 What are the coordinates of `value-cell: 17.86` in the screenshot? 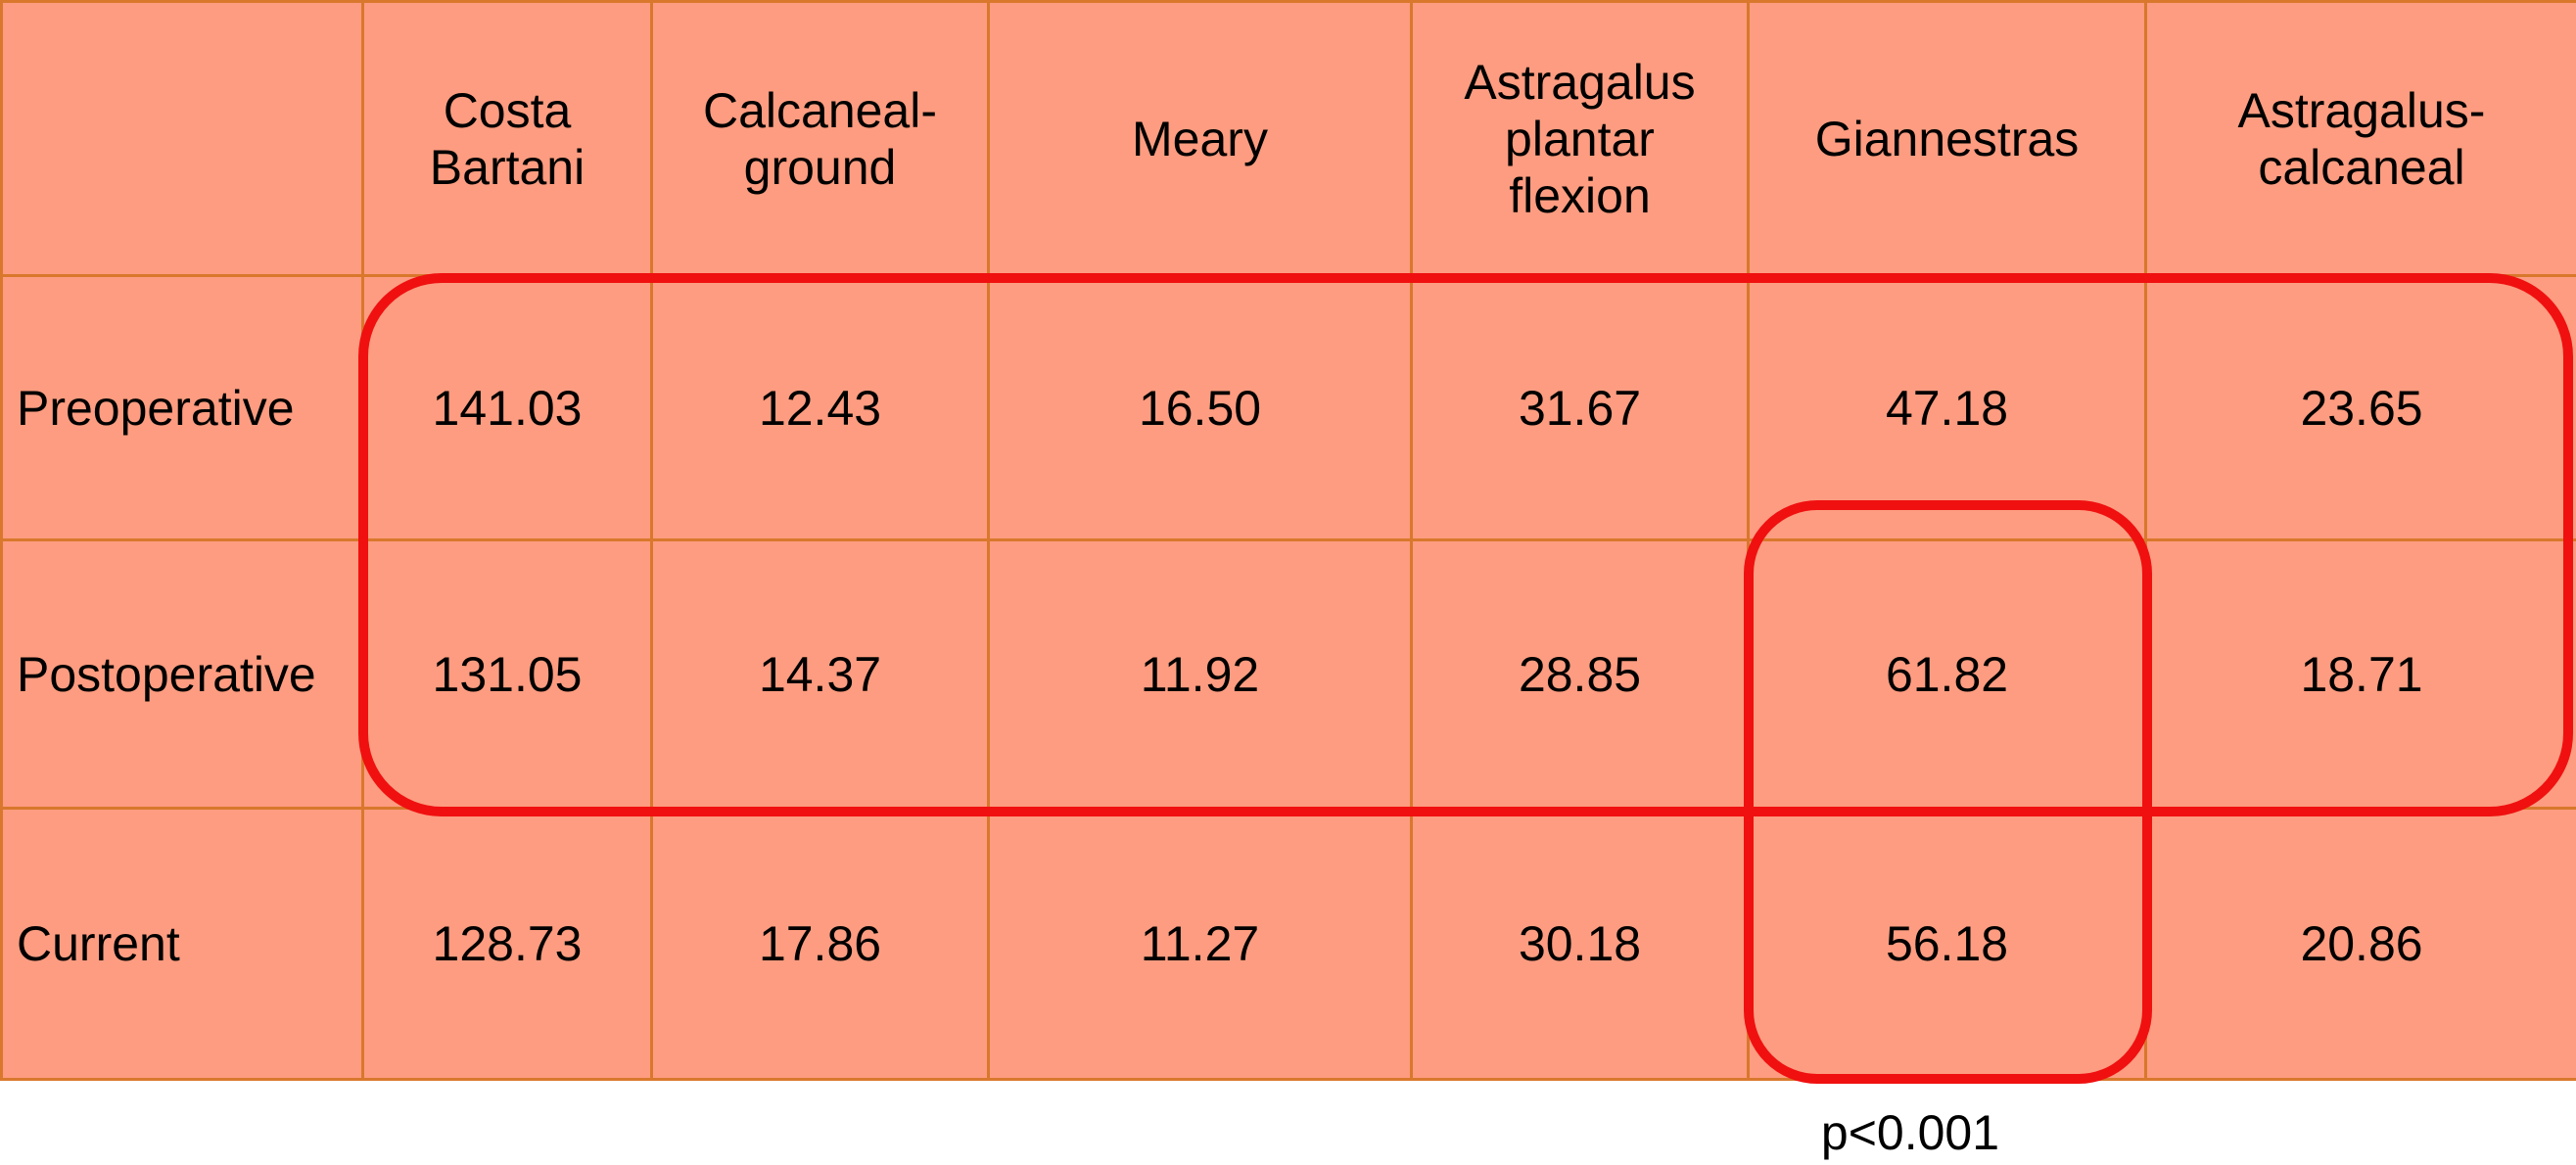 It's located at (820, 944).